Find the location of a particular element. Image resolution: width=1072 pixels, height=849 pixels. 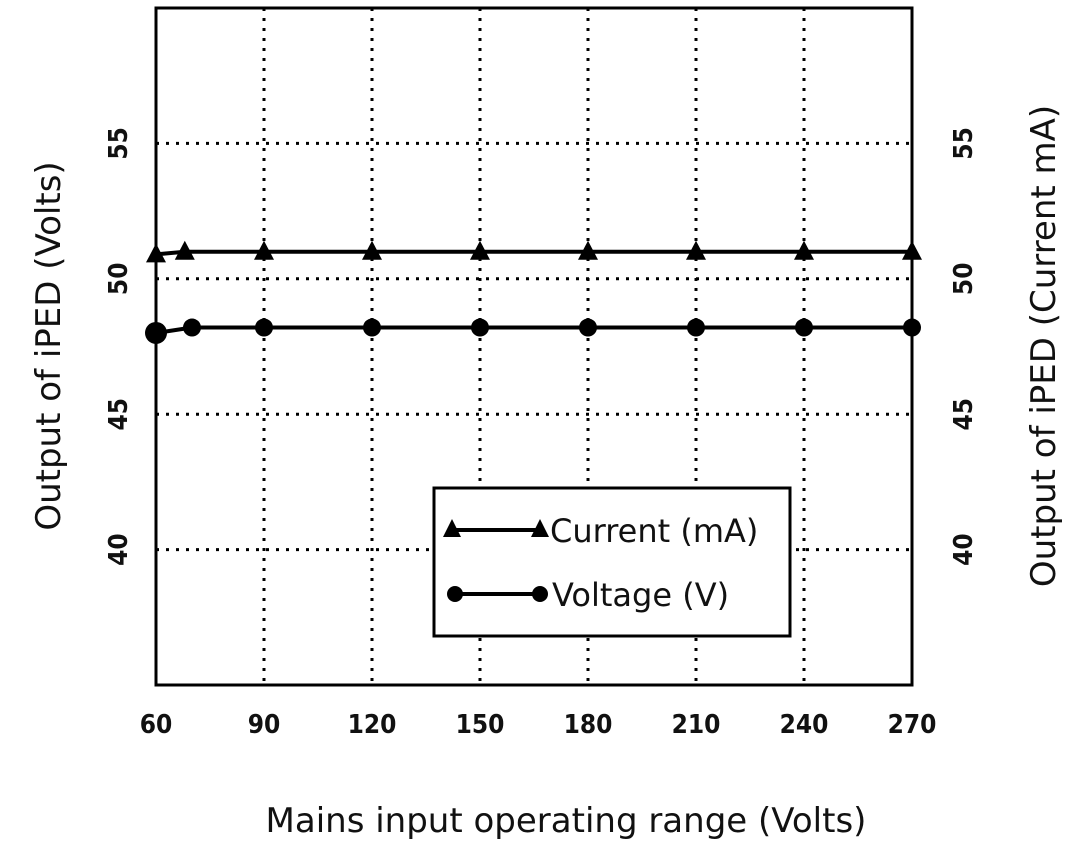

x-tick-label: 120 is located at coordinates (372, 725).